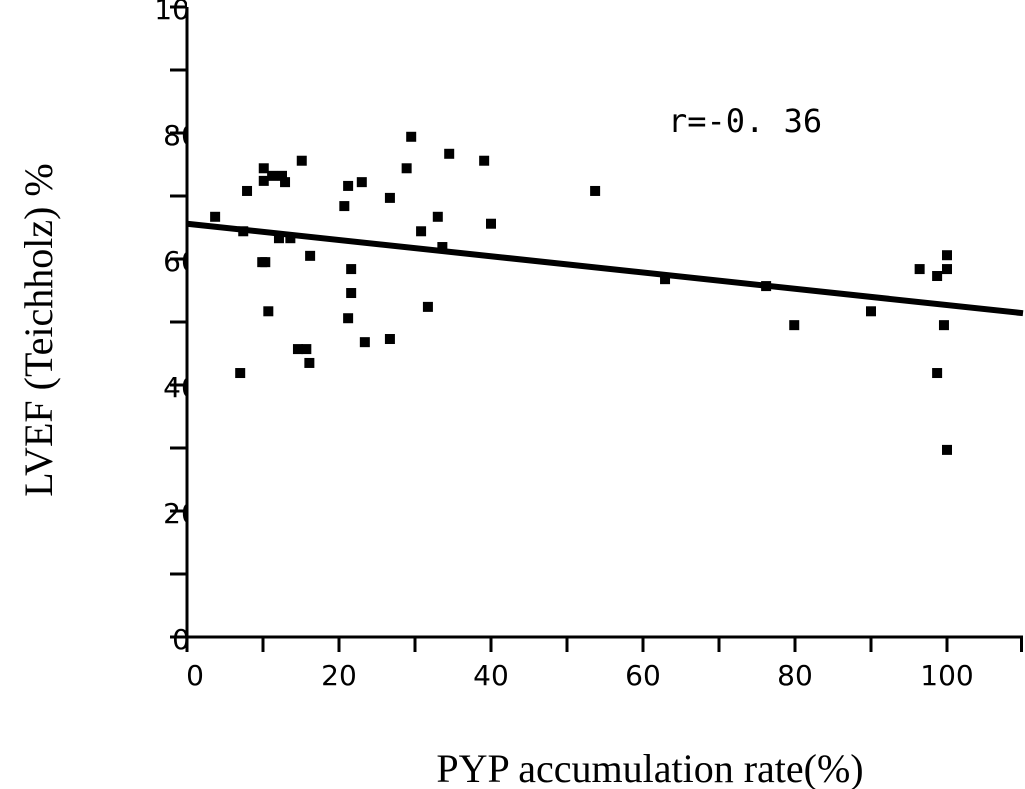  Describe the element at coordinates (181, 261) in the screenshot. I see `y-tick-label: 60` at that location.